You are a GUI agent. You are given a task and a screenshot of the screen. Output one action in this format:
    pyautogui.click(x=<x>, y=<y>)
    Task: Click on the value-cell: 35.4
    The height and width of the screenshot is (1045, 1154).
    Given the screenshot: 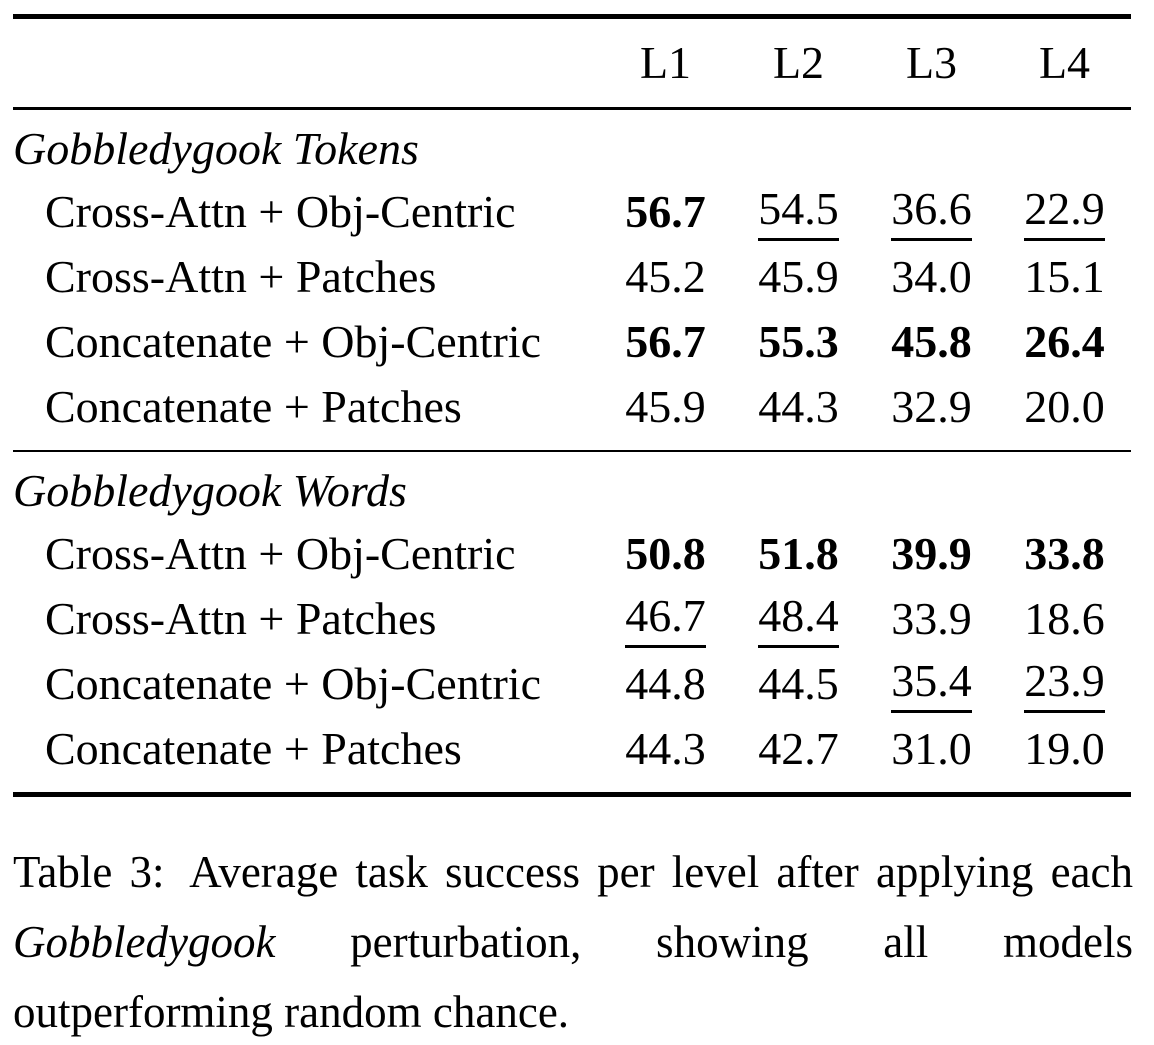 What is the action you would take?
    pyautogui.click(x=931, y=684)
    